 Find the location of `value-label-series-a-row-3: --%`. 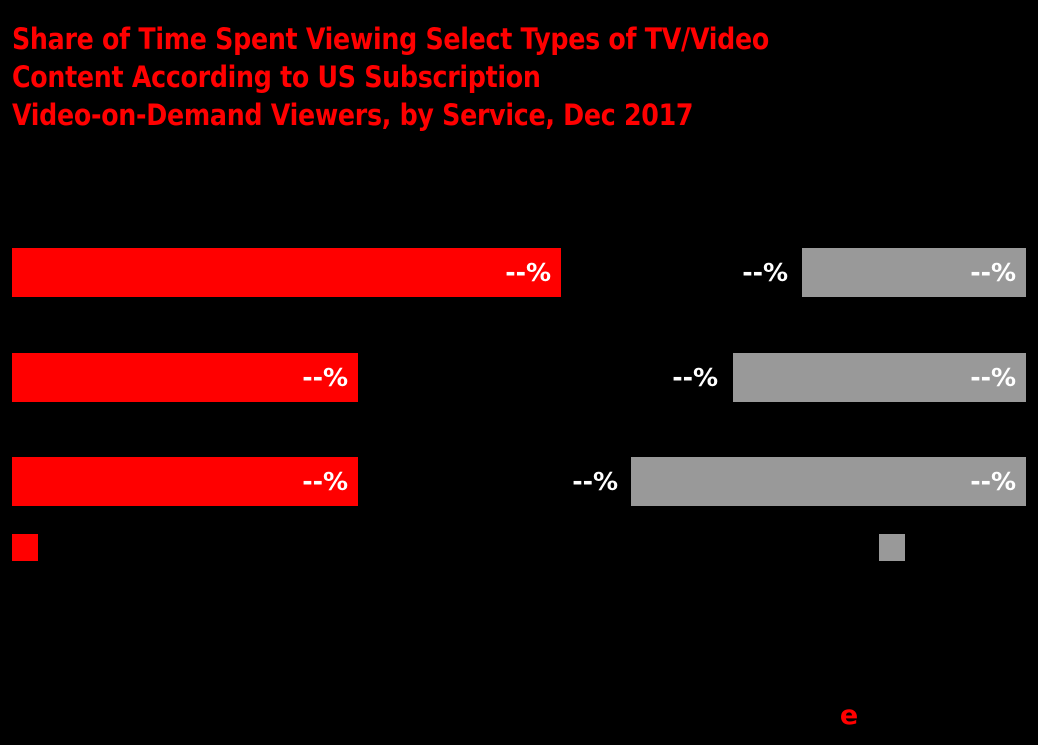

value-label-series-a-row-3: --% is located at coordinates (325, 481).